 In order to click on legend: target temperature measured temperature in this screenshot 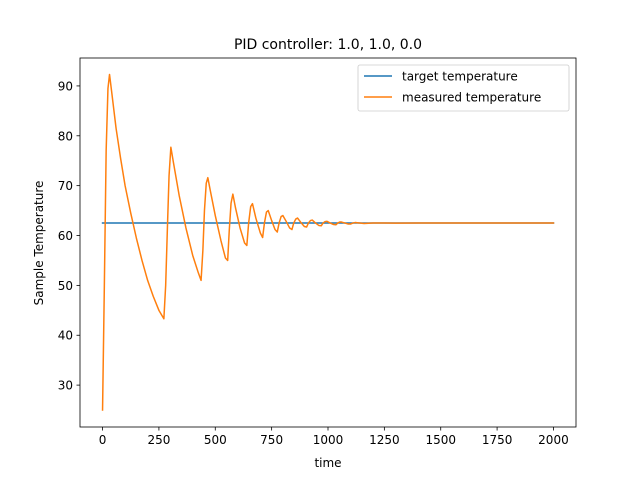, I will do `click(463, 88)`.